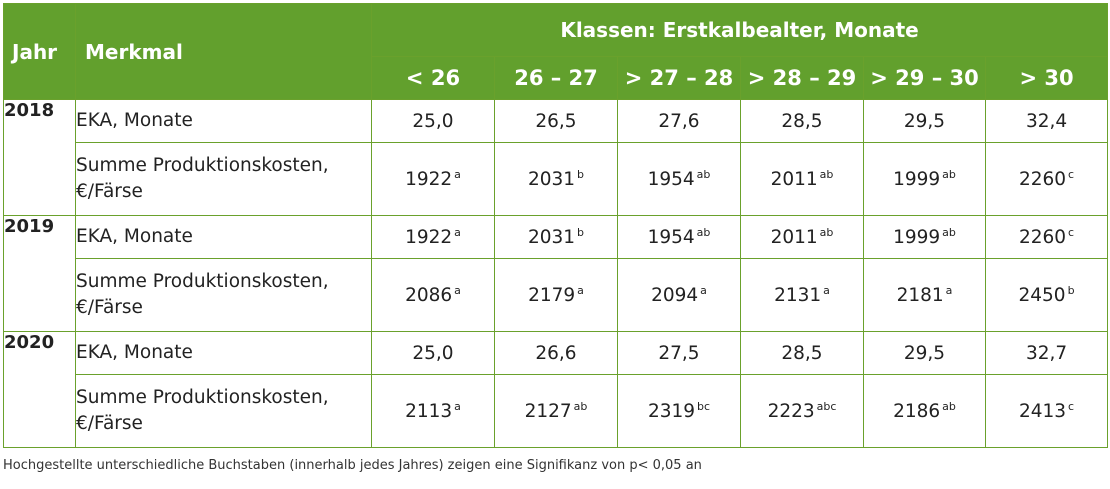 Image resolution: width=1110 pixels, height=489 pixels. Describe the element at coordinates (556, 121) in the screenshot. I see `value-text: 26,5` at that location.